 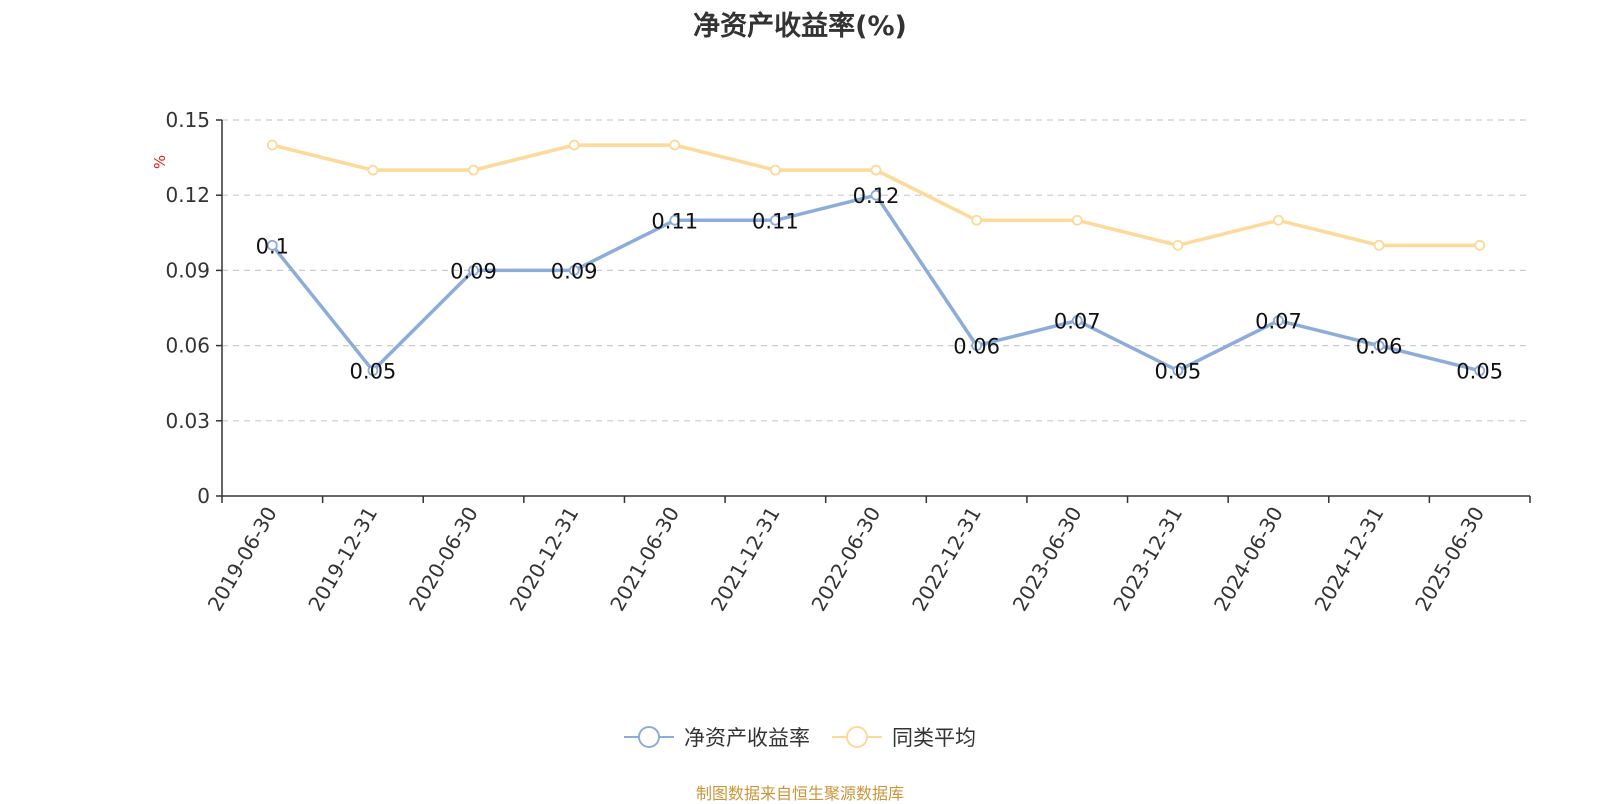 I want to click on legend-roe-label: 净资产收益率, so click(x=747, y=738).